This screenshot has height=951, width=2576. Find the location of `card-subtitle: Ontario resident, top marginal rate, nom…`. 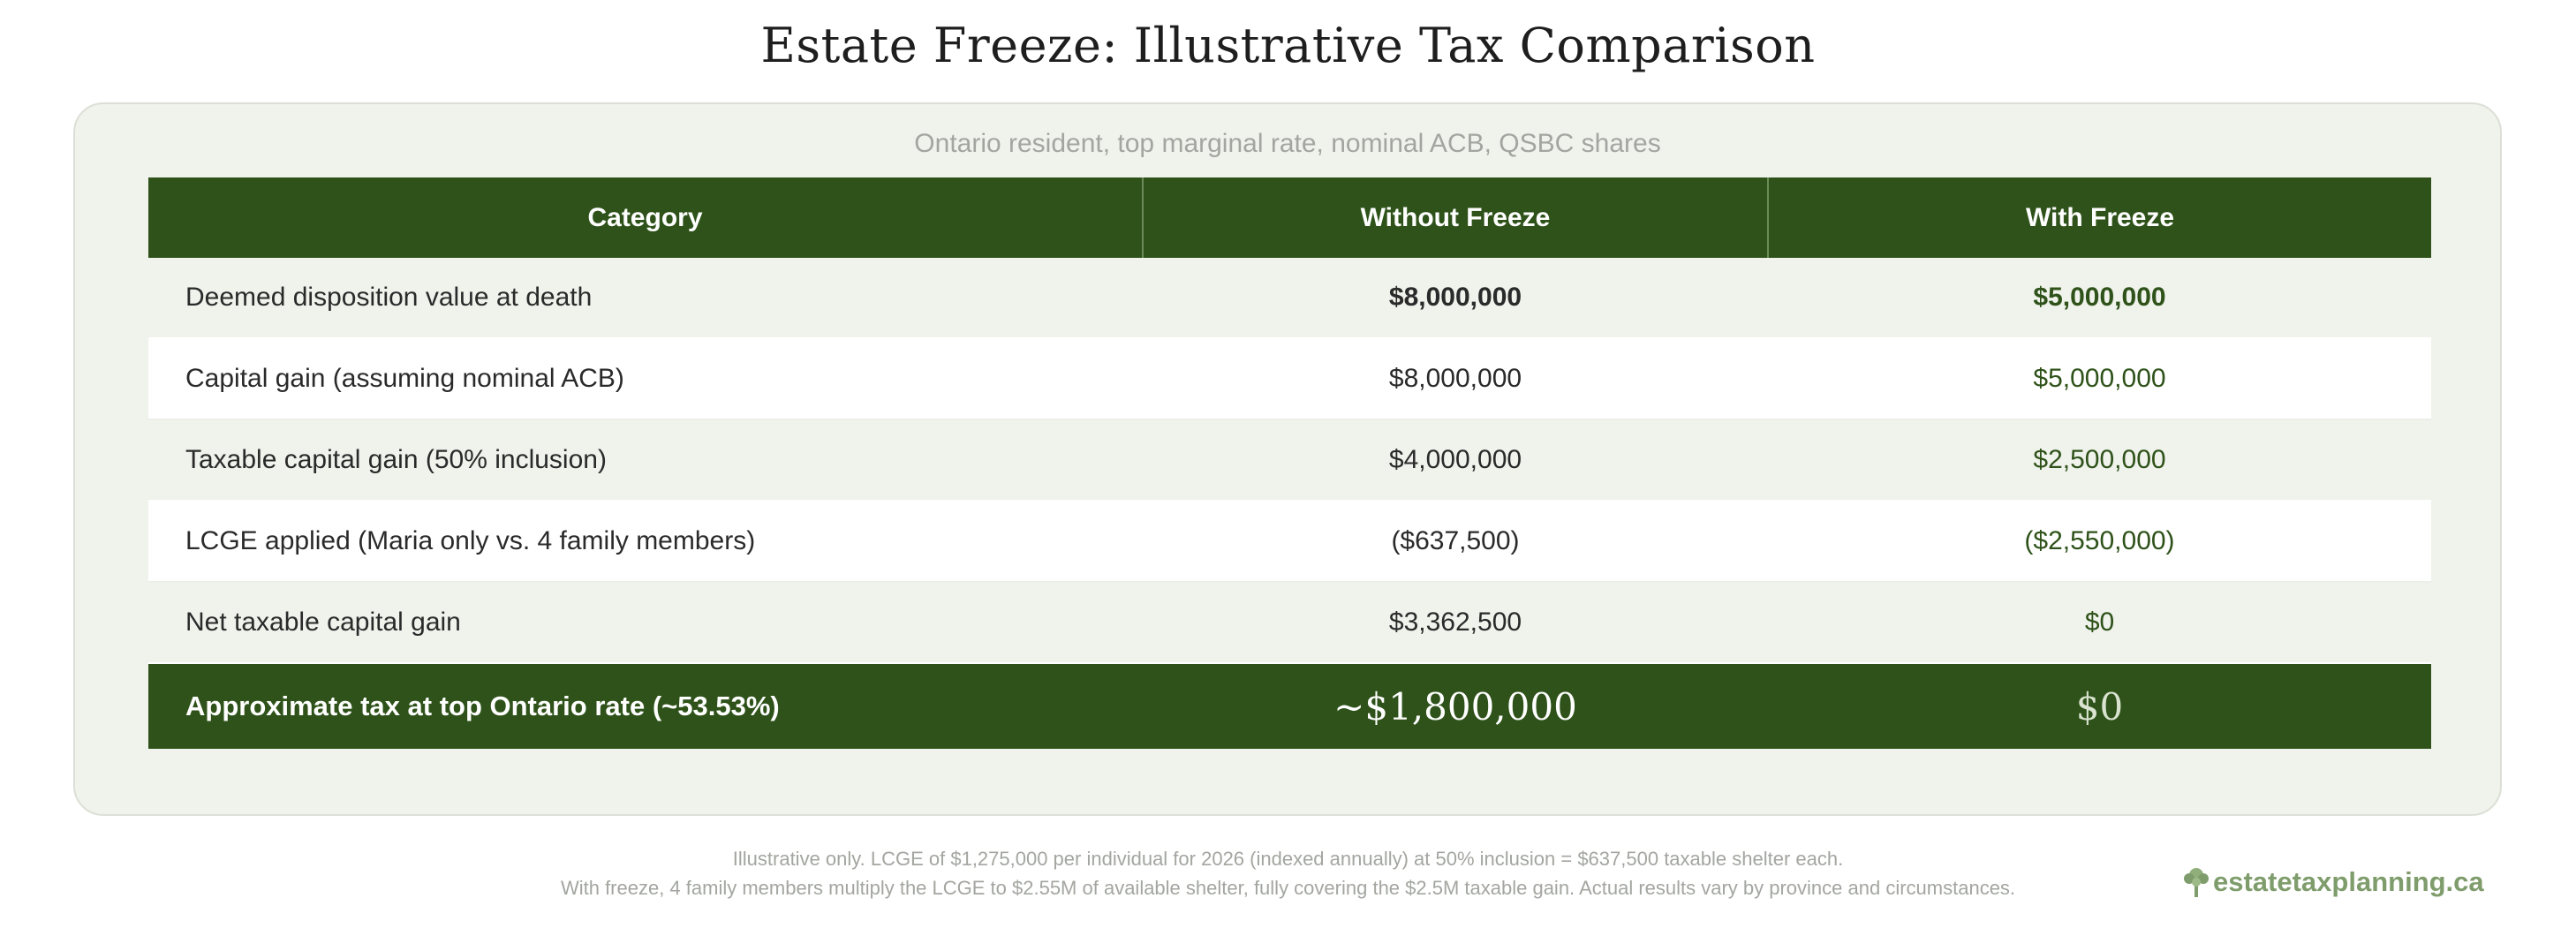

card-subtitle: Ontario resident, top marginal rate, nom… is located at coordinates (1287, 143).